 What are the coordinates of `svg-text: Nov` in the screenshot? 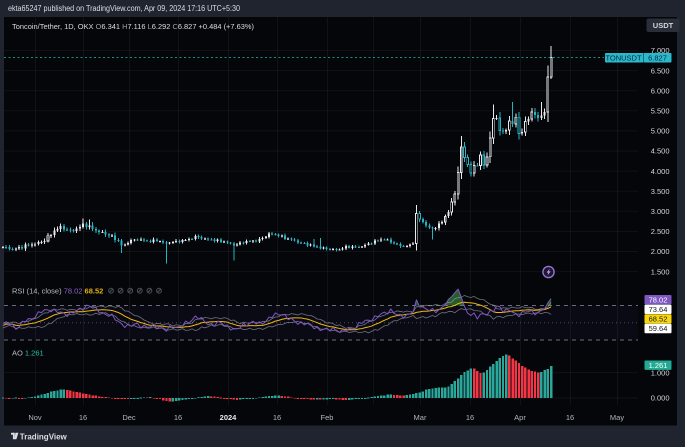 It's located at (35, 417).